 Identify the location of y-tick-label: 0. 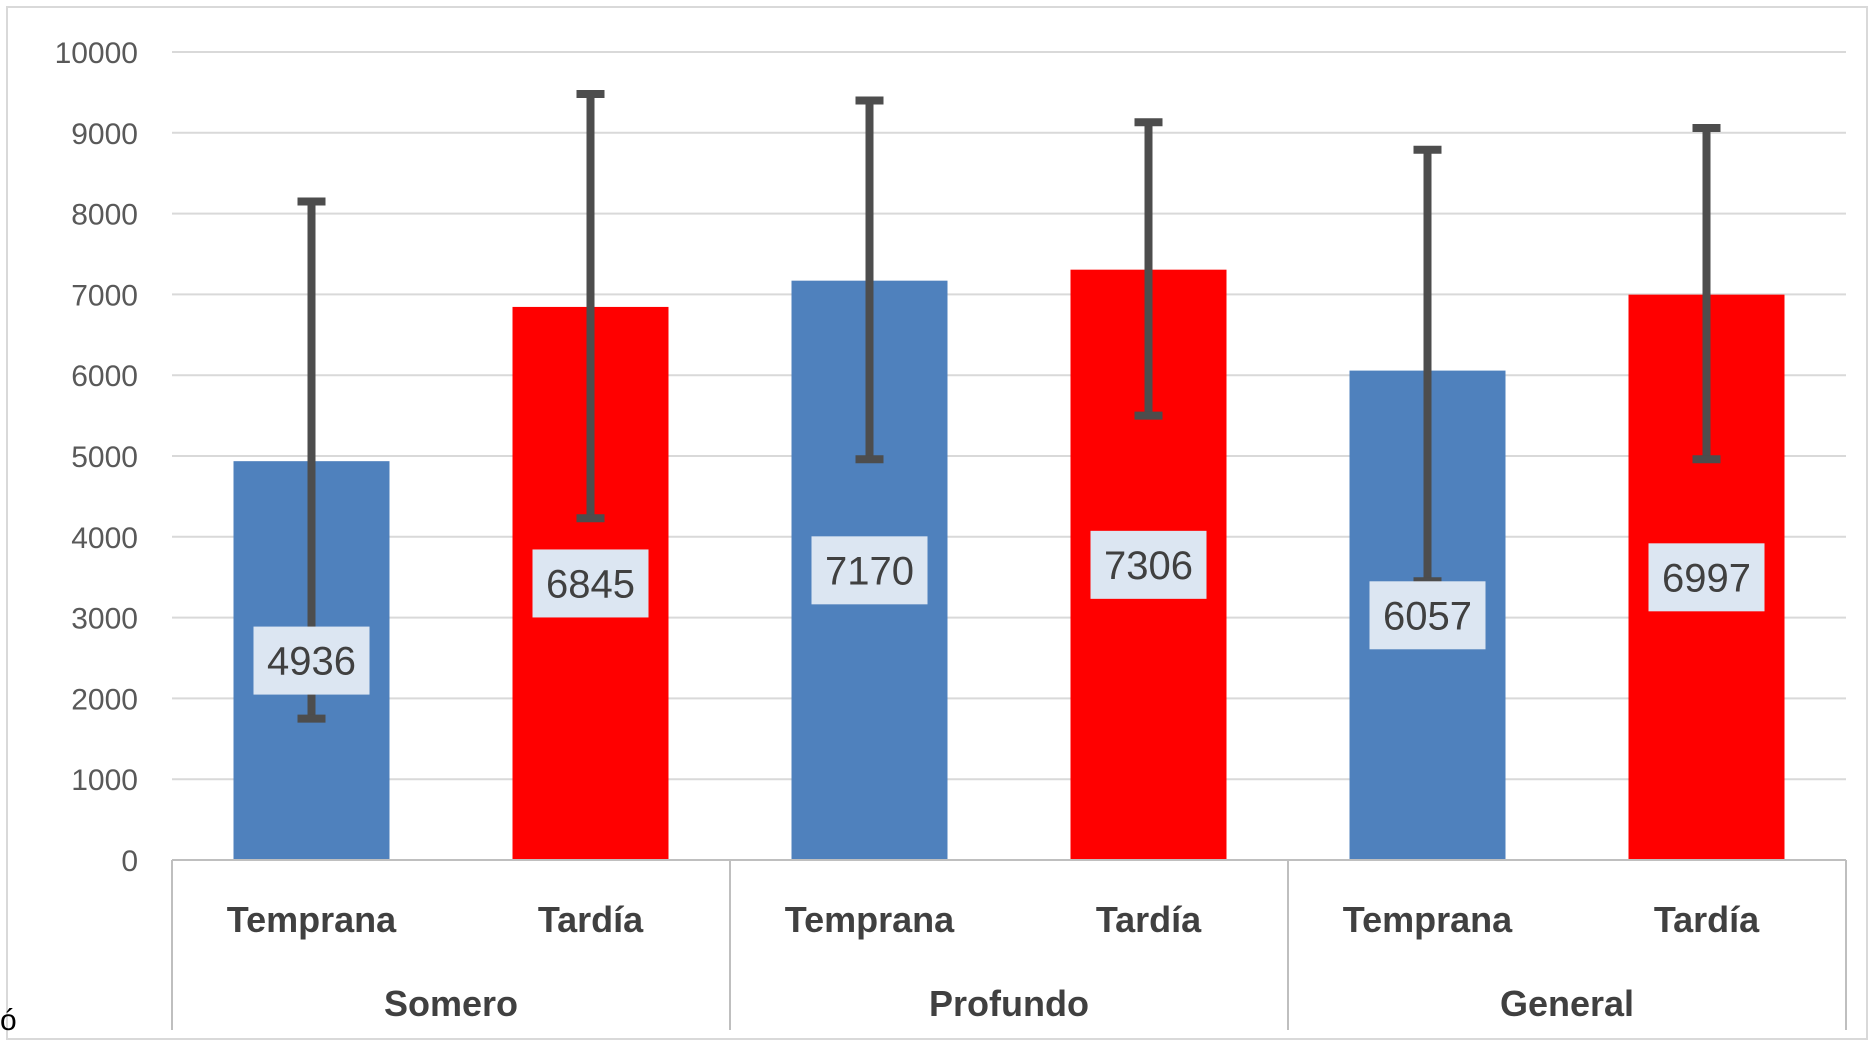
(129, 861).